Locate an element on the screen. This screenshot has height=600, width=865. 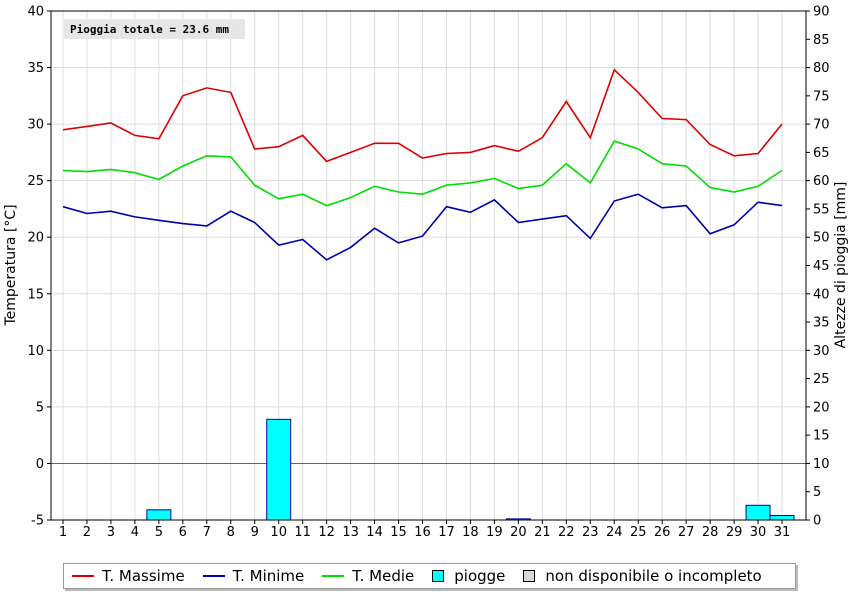
y-right-tick-label-45: 45 is located at coordinates (821, 266).